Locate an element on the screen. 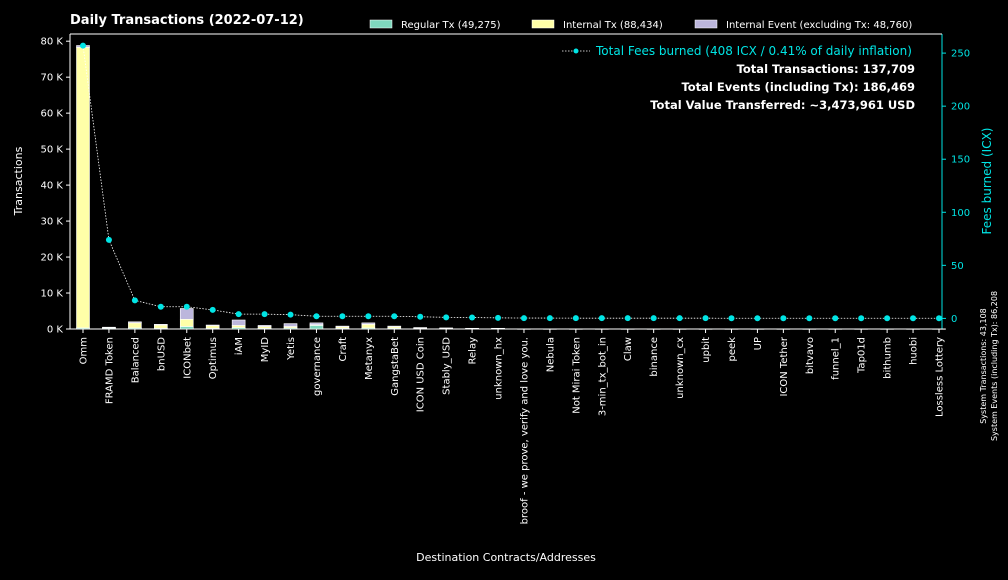  x-tick-label-21: Claw is located at coordinates (628, 349).